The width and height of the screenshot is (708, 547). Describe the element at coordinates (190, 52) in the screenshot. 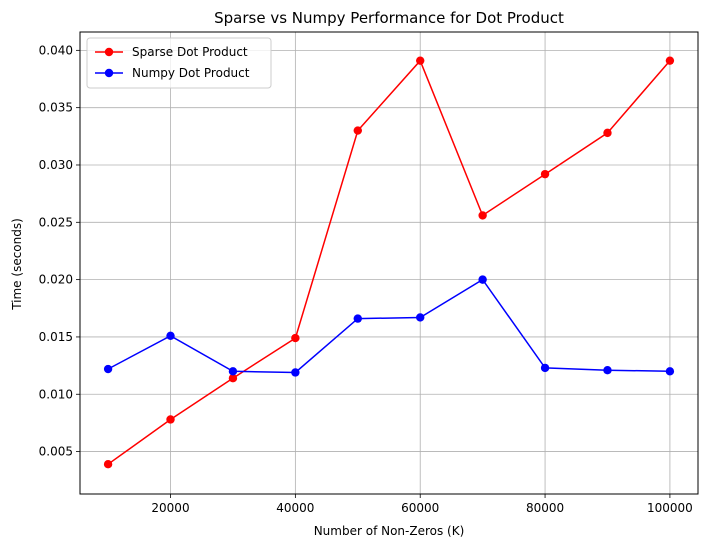

I see `legend-label: Sparse Dot Product` at that location.